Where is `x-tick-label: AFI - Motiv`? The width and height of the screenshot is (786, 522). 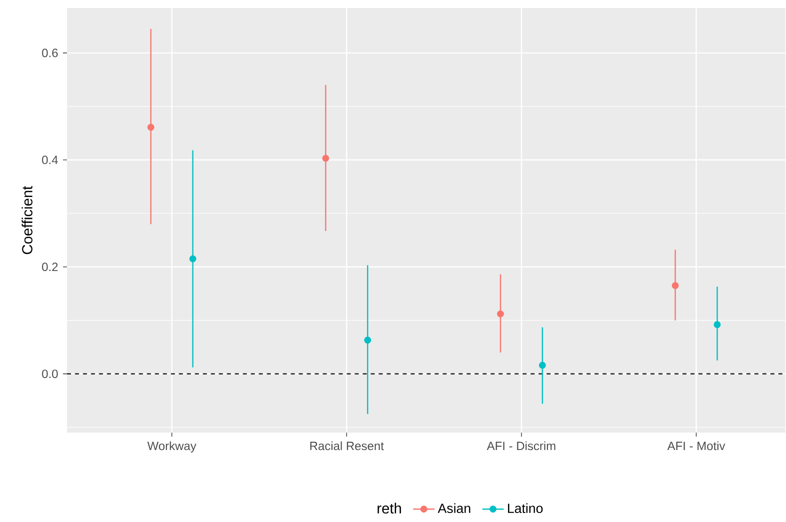 x-tick-label: AFI - Motiv is located at coordinates (696, 446).